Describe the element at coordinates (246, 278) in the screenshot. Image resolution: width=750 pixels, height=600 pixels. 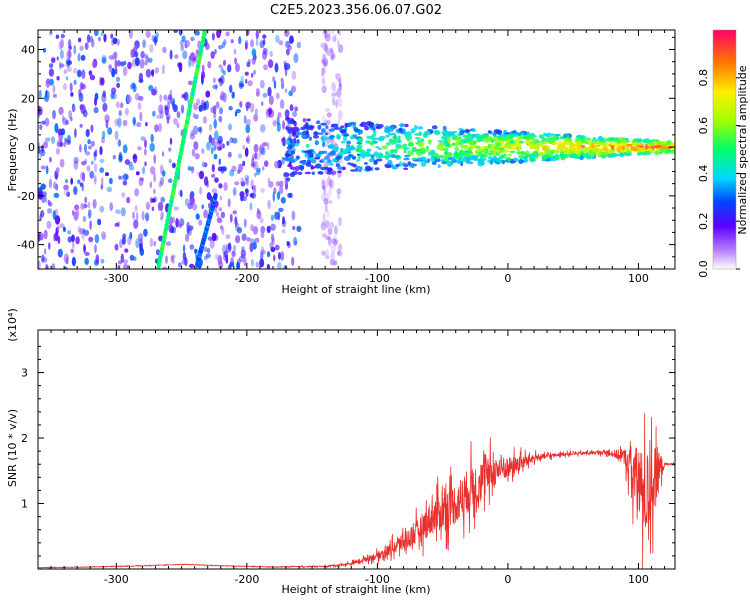
I see `x-tick-label: -200` at that location.